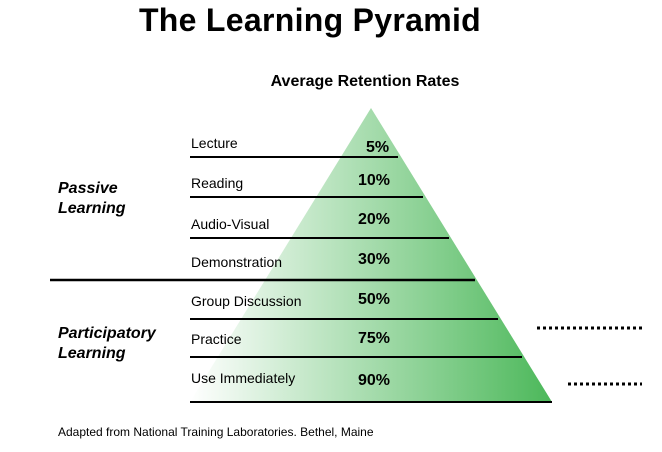 The height and width of the screenshot is (452, 662). Describe the element at coordinates (365, 81) in the screenshot. I see `diagram-subtitle: Average Retention Rates` at that location.